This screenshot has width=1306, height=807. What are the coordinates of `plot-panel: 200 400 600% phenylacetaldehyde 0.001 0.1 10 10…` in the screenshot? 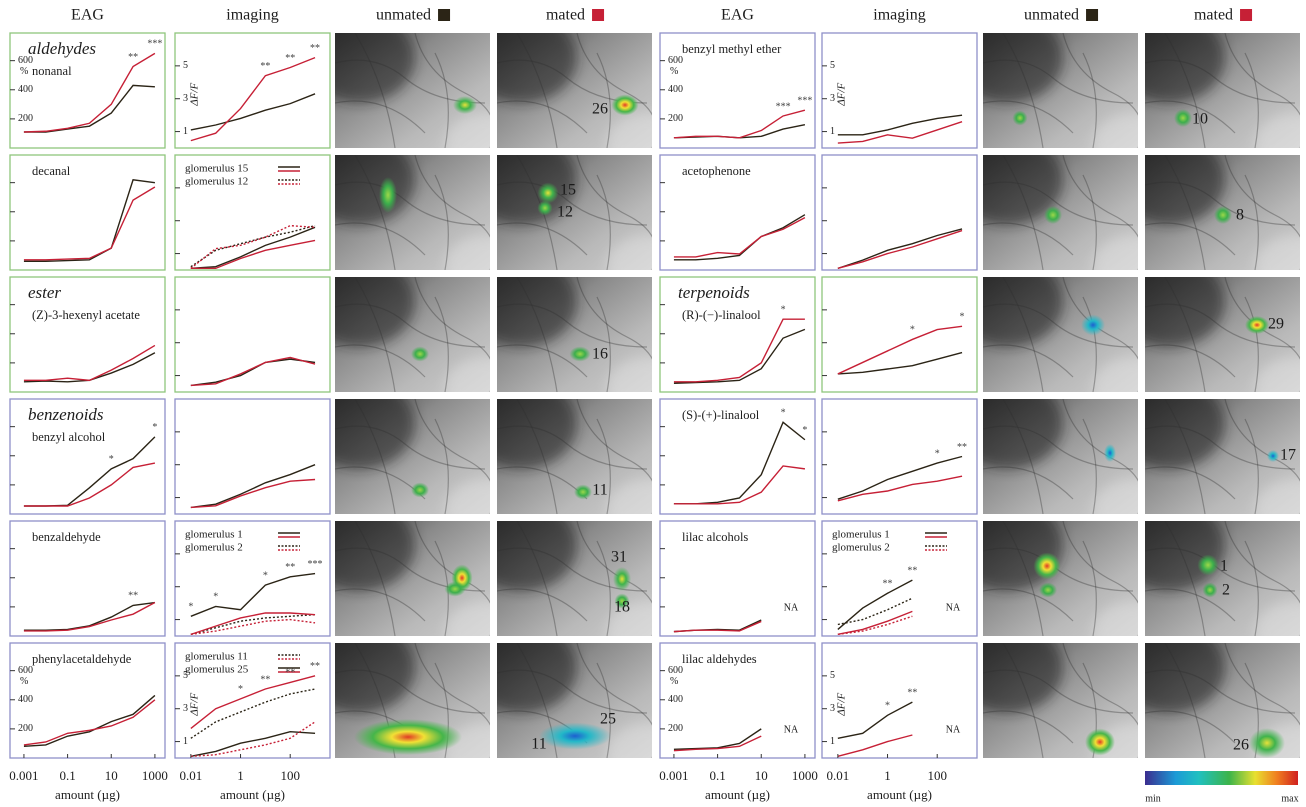 It's located at (88, 722).